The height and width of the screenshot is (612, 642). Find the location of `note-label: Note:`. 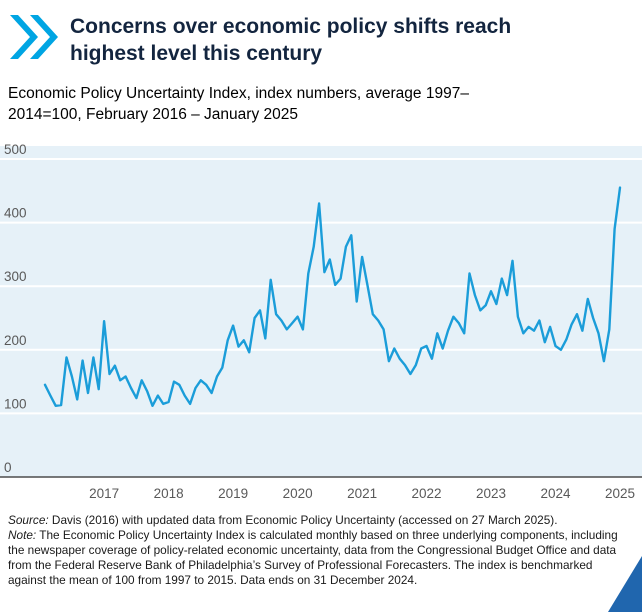

note-label: Note: is located at coordinates (22, 535).